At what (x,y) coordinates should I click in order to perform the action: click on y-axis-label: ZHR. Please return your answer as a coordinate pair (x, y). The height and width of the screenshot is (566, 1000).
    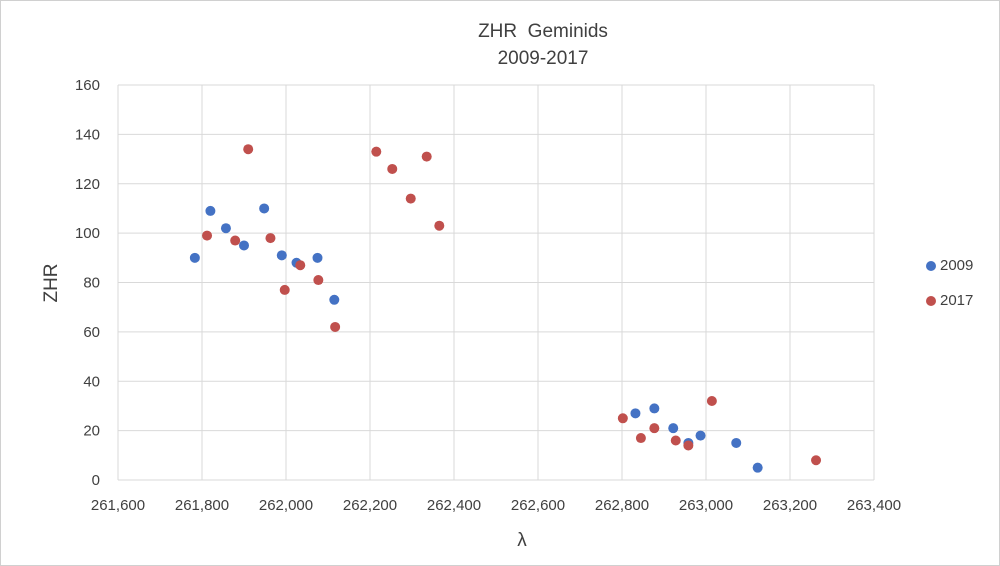
    Looking at the image, I should click on (51, 282).